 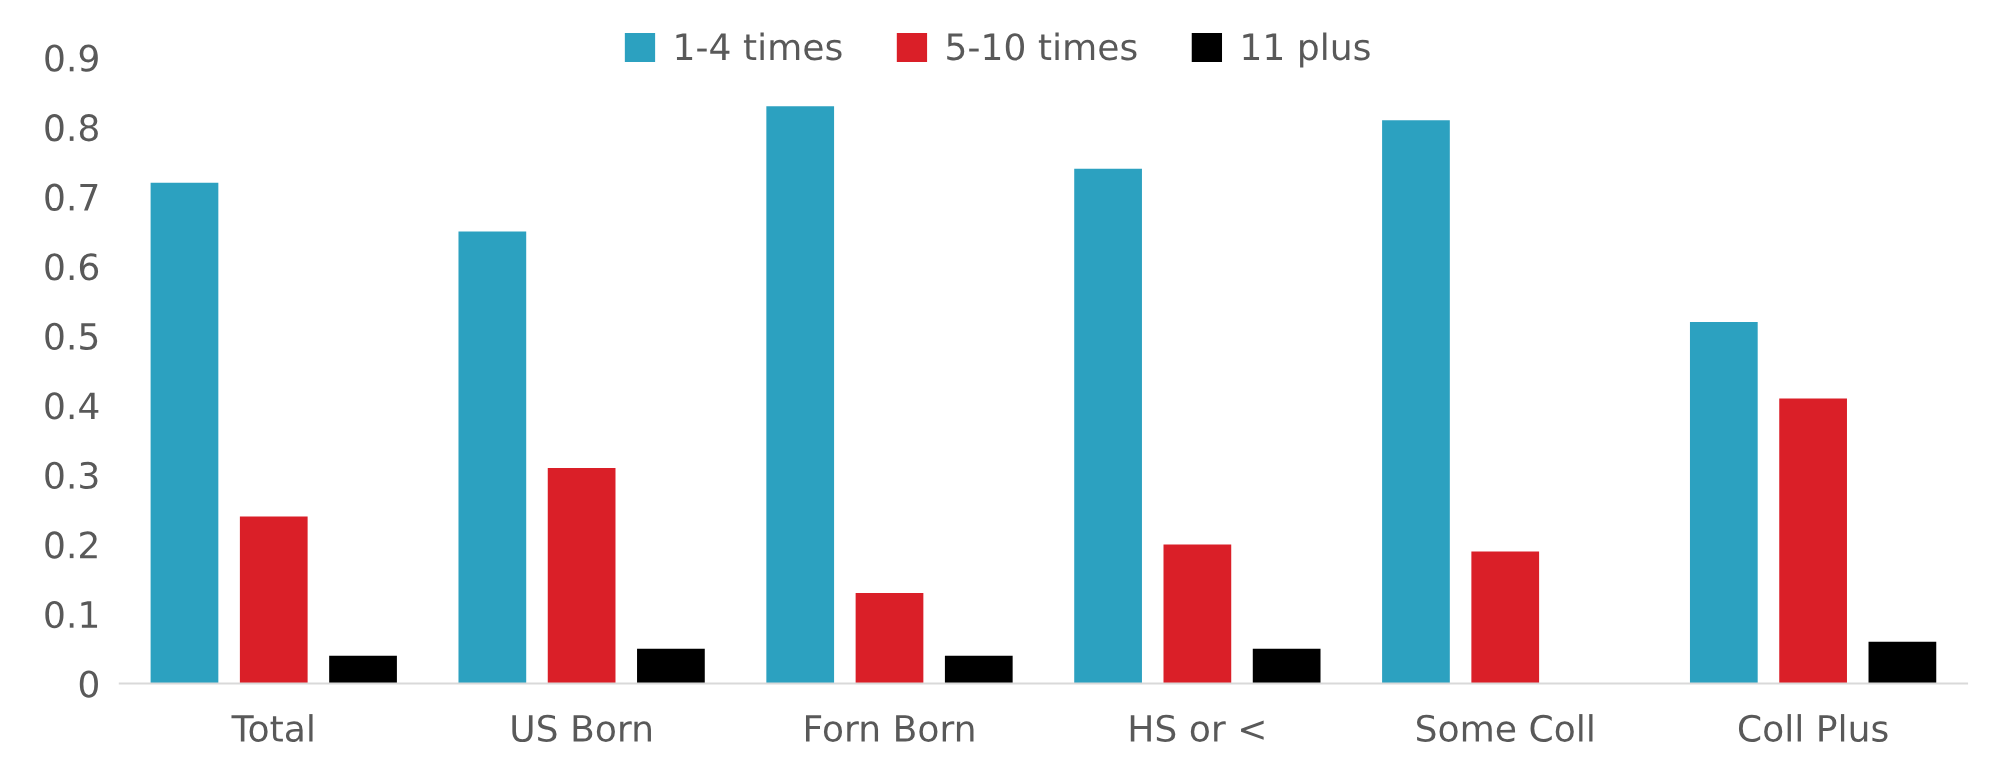 I want to click on x-tick-label: Total, so click(x=272, y=728).